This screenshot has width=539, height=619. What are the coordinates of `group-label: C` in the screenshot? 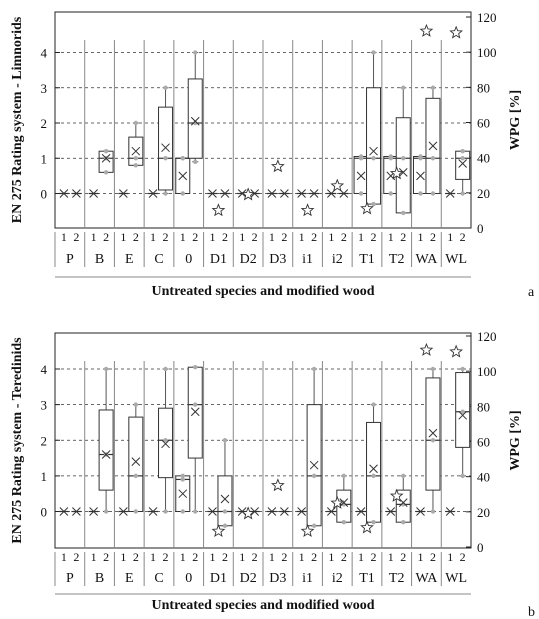 It's located at (158, 578).